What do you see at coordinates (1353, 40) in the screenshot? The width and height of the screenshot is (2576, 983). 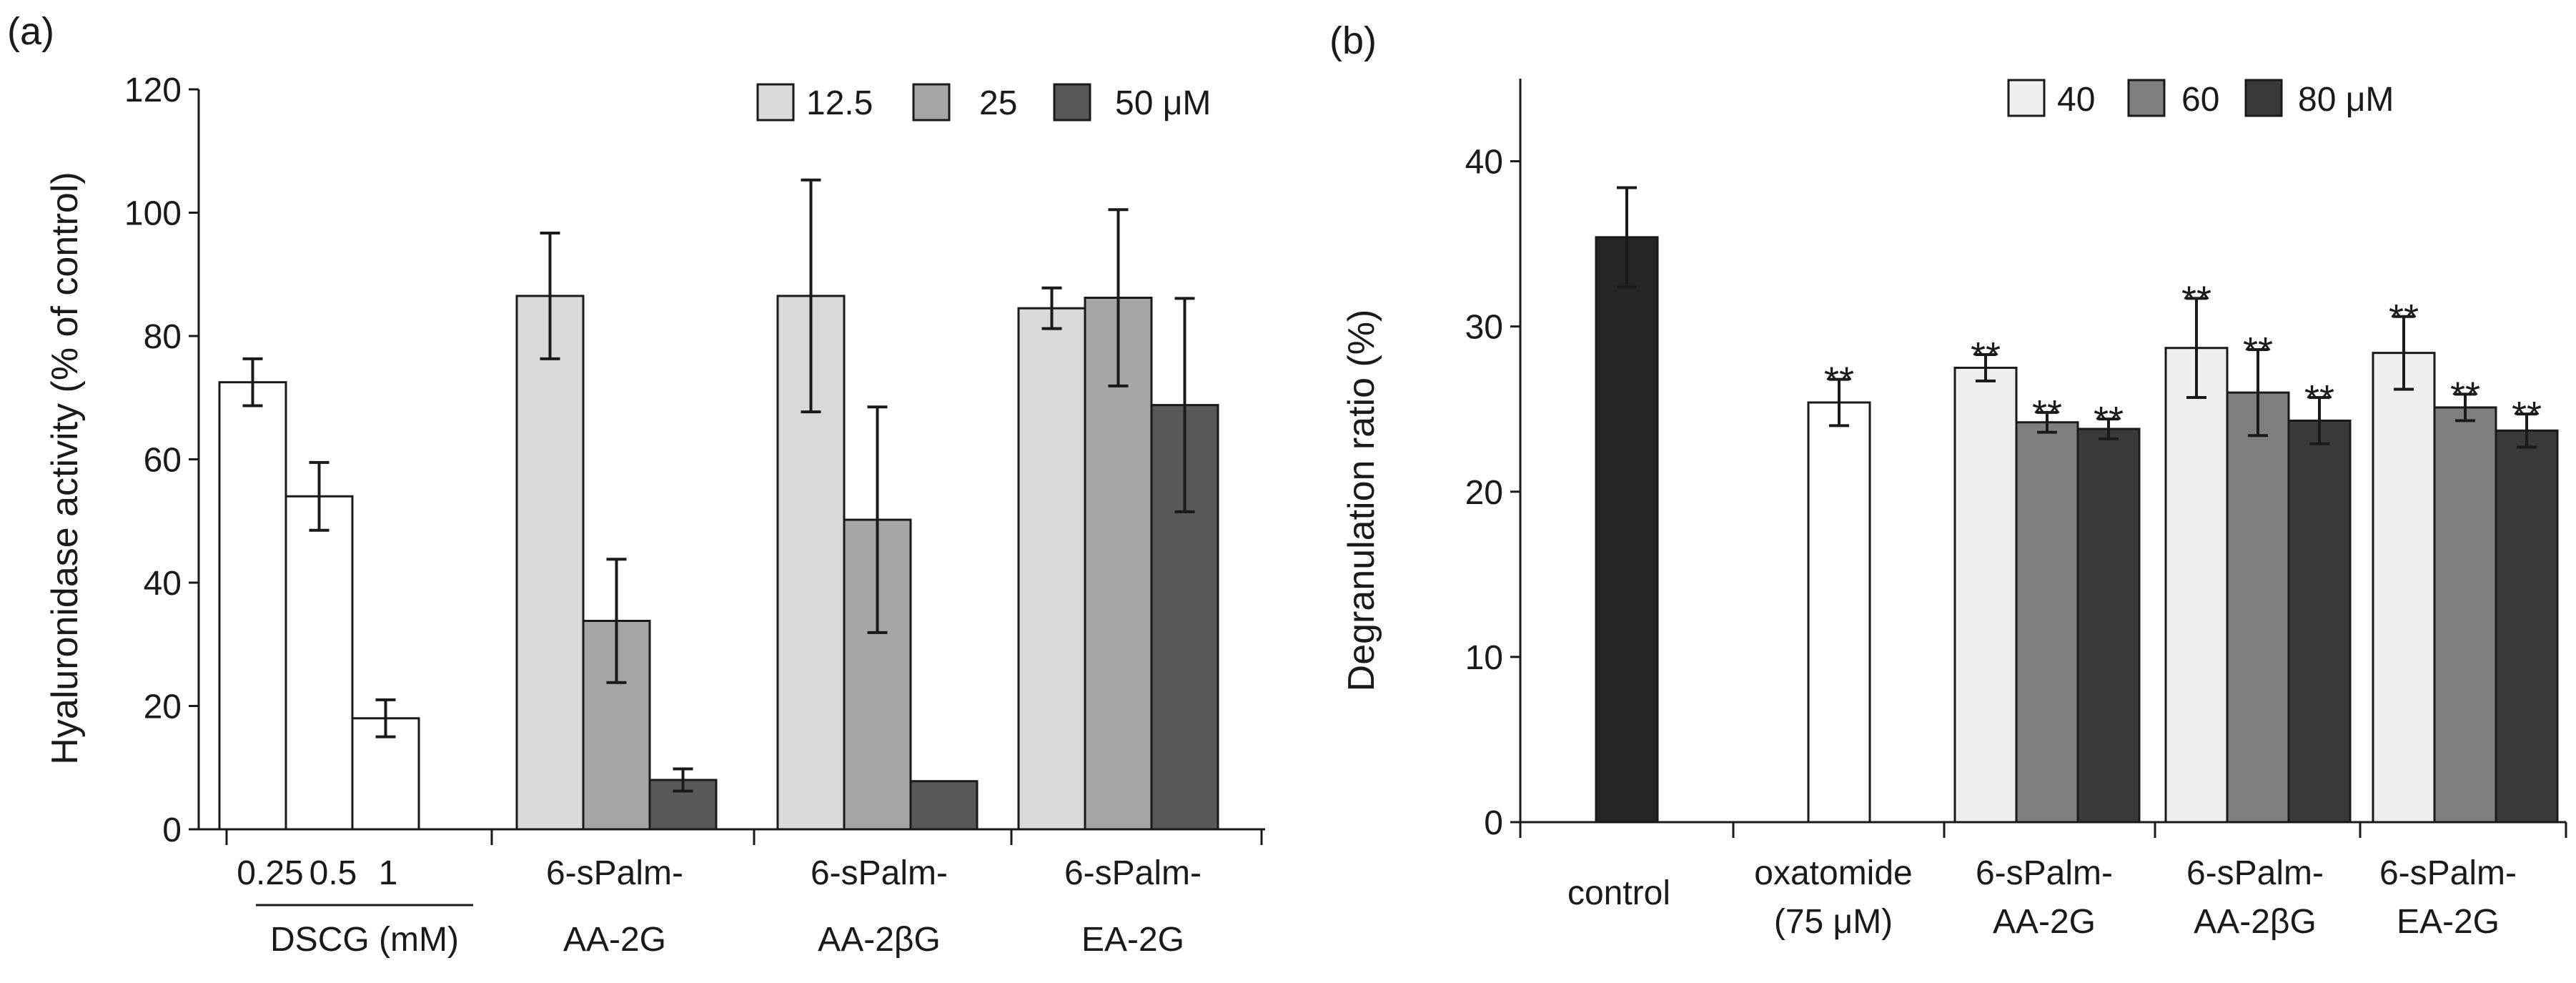 I see `panel-b-label: (b)` at bounding box center [1353, 40].